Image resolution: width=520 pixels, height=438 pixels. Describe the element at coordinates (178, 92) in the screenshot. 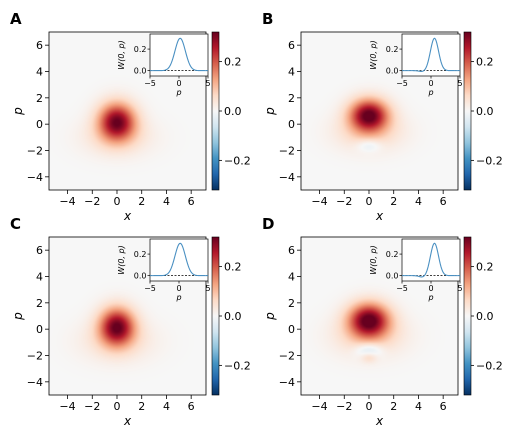

I see `inset-x-label: p` at that location.